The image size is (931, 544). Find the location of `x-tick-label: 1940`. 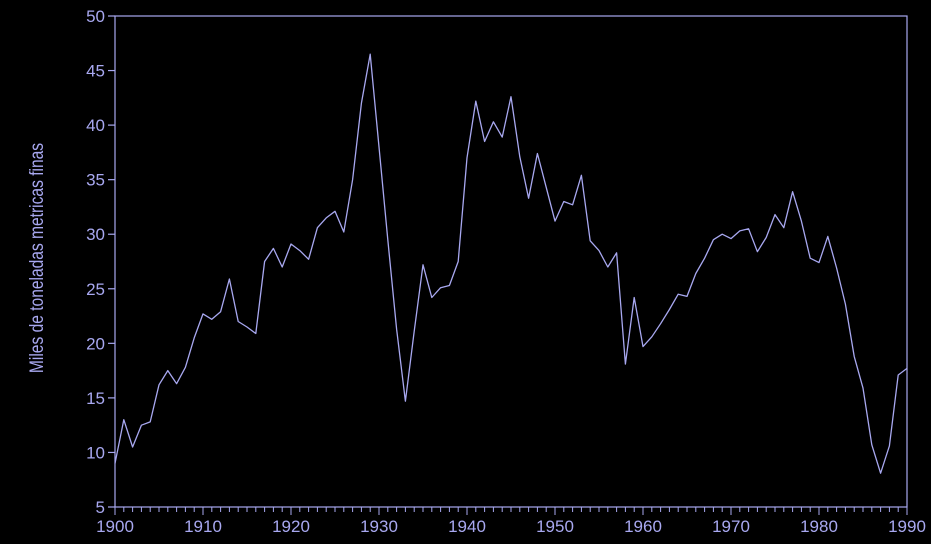

x-tick-label: 1940 is located at coordinates (467, 526).